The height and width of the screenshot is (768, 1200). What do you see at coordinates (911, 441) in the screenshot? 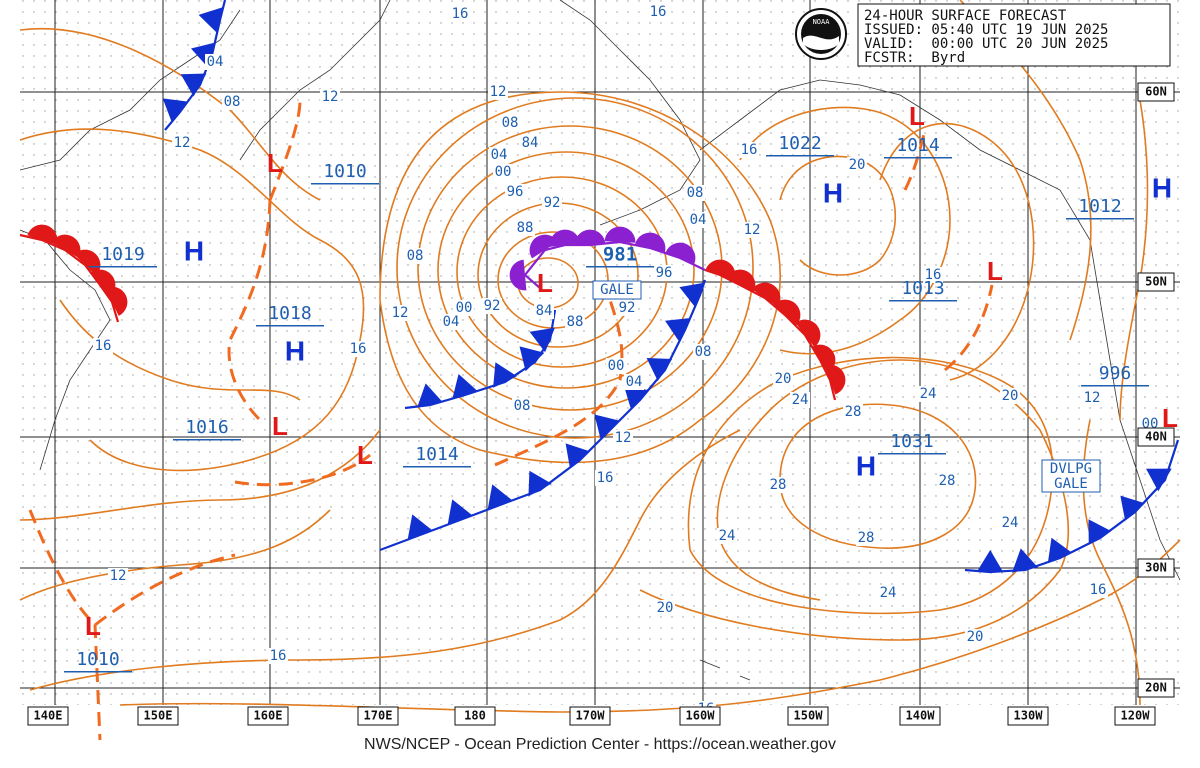
I see `pressure-value: 1031` at bounding box center [911, 441].